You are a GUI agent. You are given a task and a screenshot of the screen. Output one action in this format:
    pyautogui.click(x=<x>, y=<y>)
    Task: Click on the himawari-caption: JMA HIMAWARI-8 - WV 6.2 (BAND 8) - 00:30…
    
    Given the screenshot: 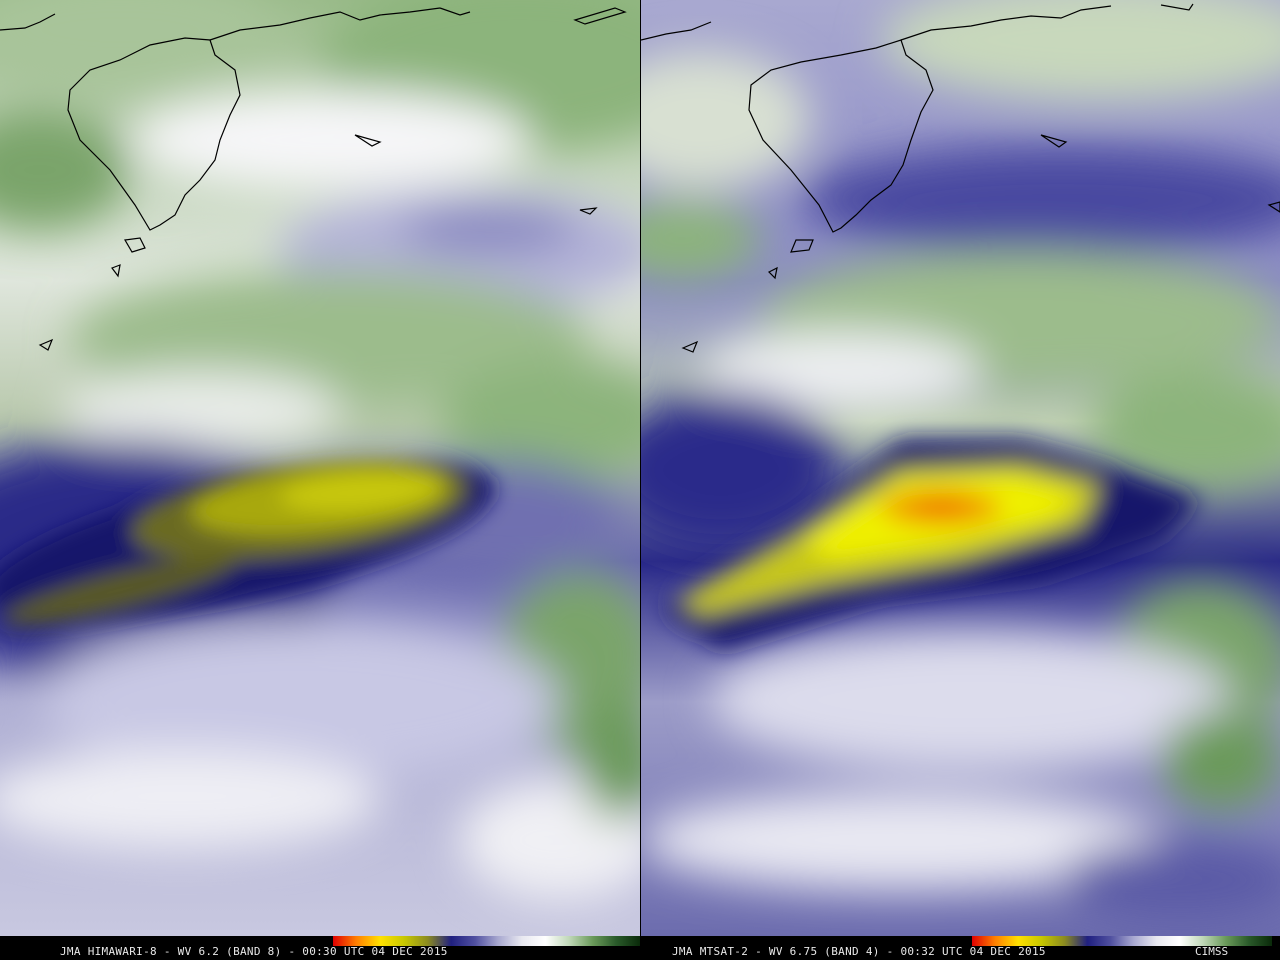 What is the action you would take?
    pyautogui.click(x=254, y=951)
    